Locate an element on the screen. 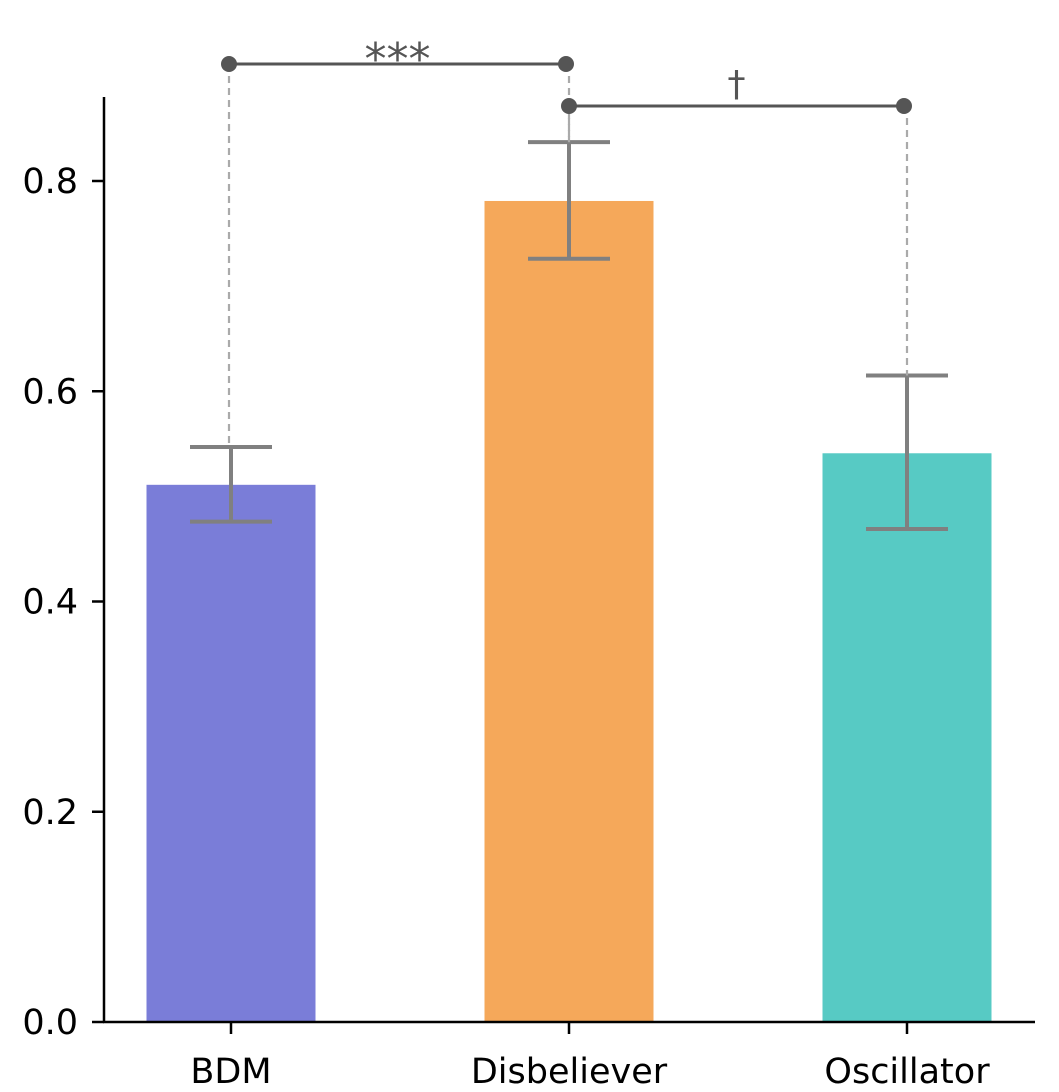 The height and width of the screenshot is (1092, 1059). y-tick-label: 0.6 is located at coordinates (50, 392).